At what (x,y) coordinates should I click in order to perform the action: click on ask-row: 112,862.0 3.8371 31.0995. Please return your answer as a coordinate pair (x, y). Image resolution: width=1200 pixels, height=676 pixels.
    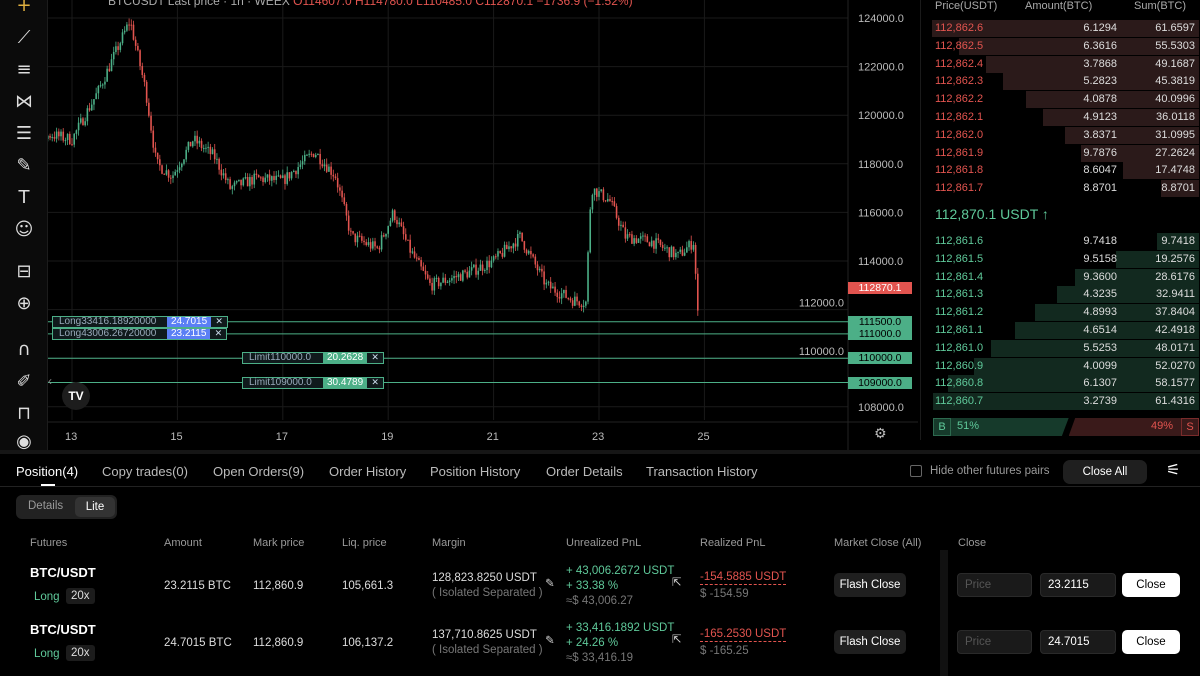
    Looking at the image, I should click on (1065, 135).